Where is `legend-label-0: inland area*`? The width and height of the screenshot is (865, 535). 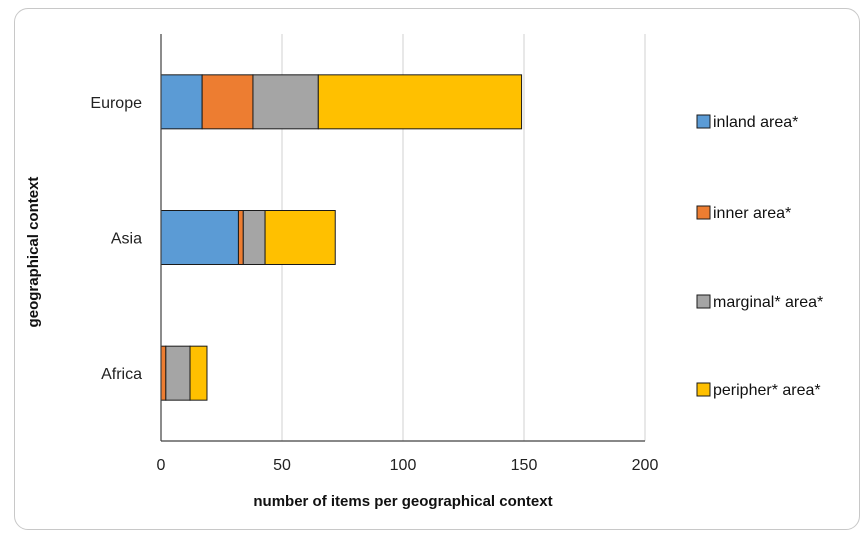
legend-label-0: inland area* is located at coordinates (755, 122).